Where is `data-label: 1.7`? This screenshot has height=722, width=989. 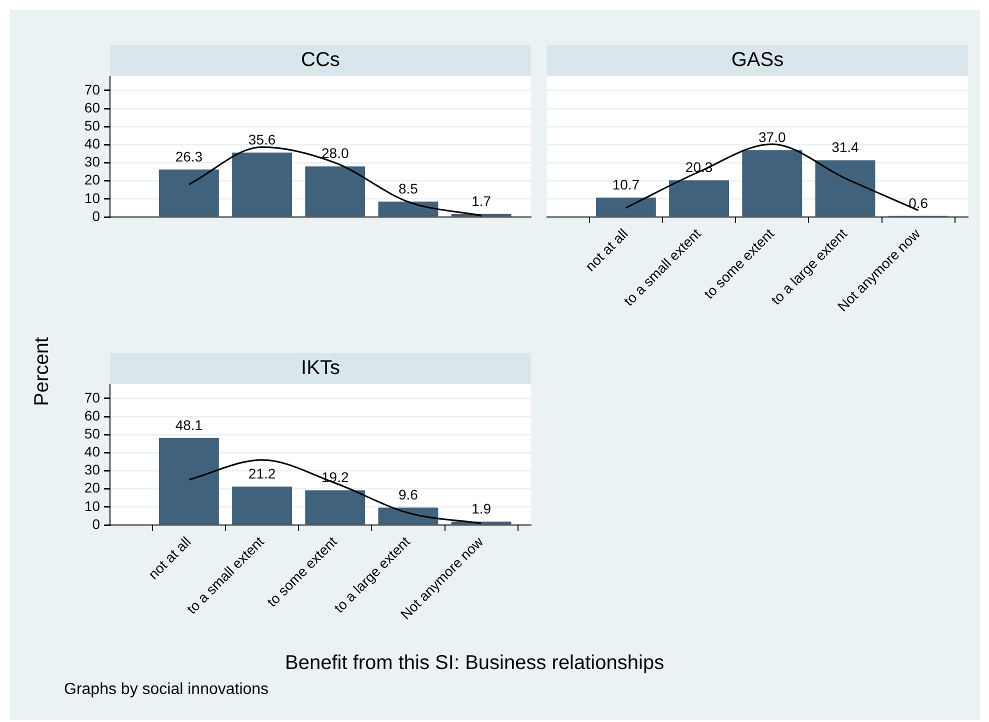 data-label: 1.7 is located at coordinates (482, 200).